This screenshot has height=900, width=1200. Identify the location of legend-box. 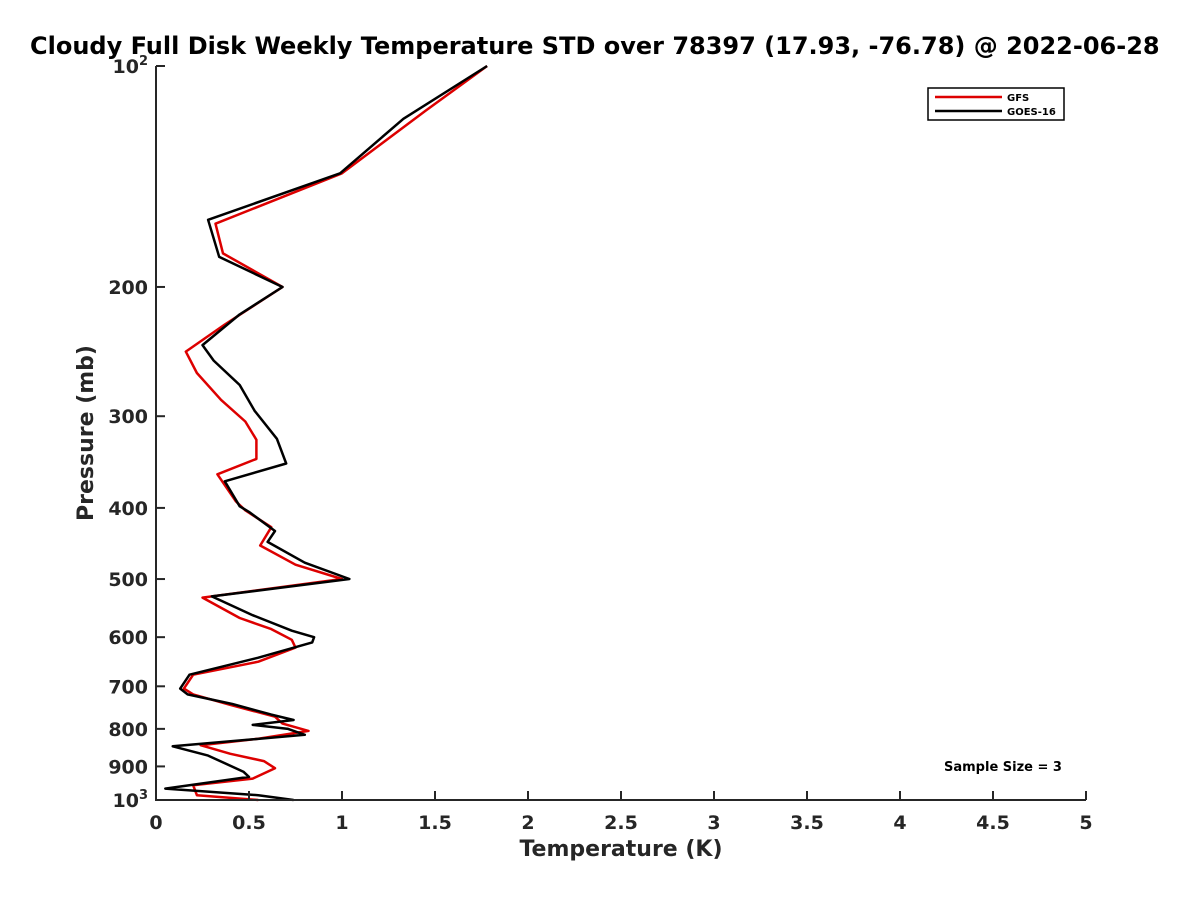
(996, 104).